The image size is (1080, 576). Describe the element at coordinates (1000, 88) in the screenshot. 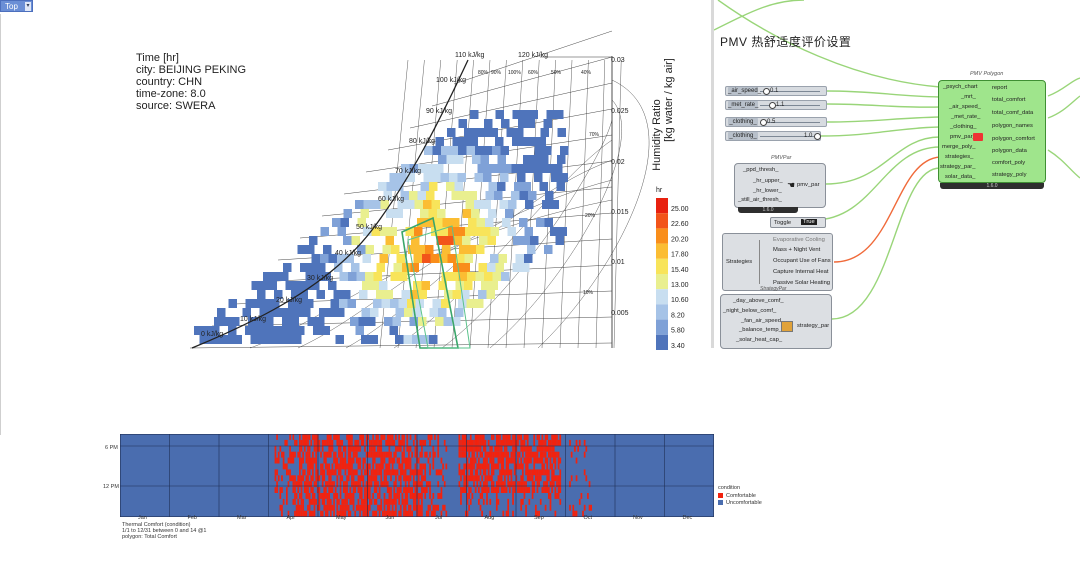

I see `output-report: report` at that location.